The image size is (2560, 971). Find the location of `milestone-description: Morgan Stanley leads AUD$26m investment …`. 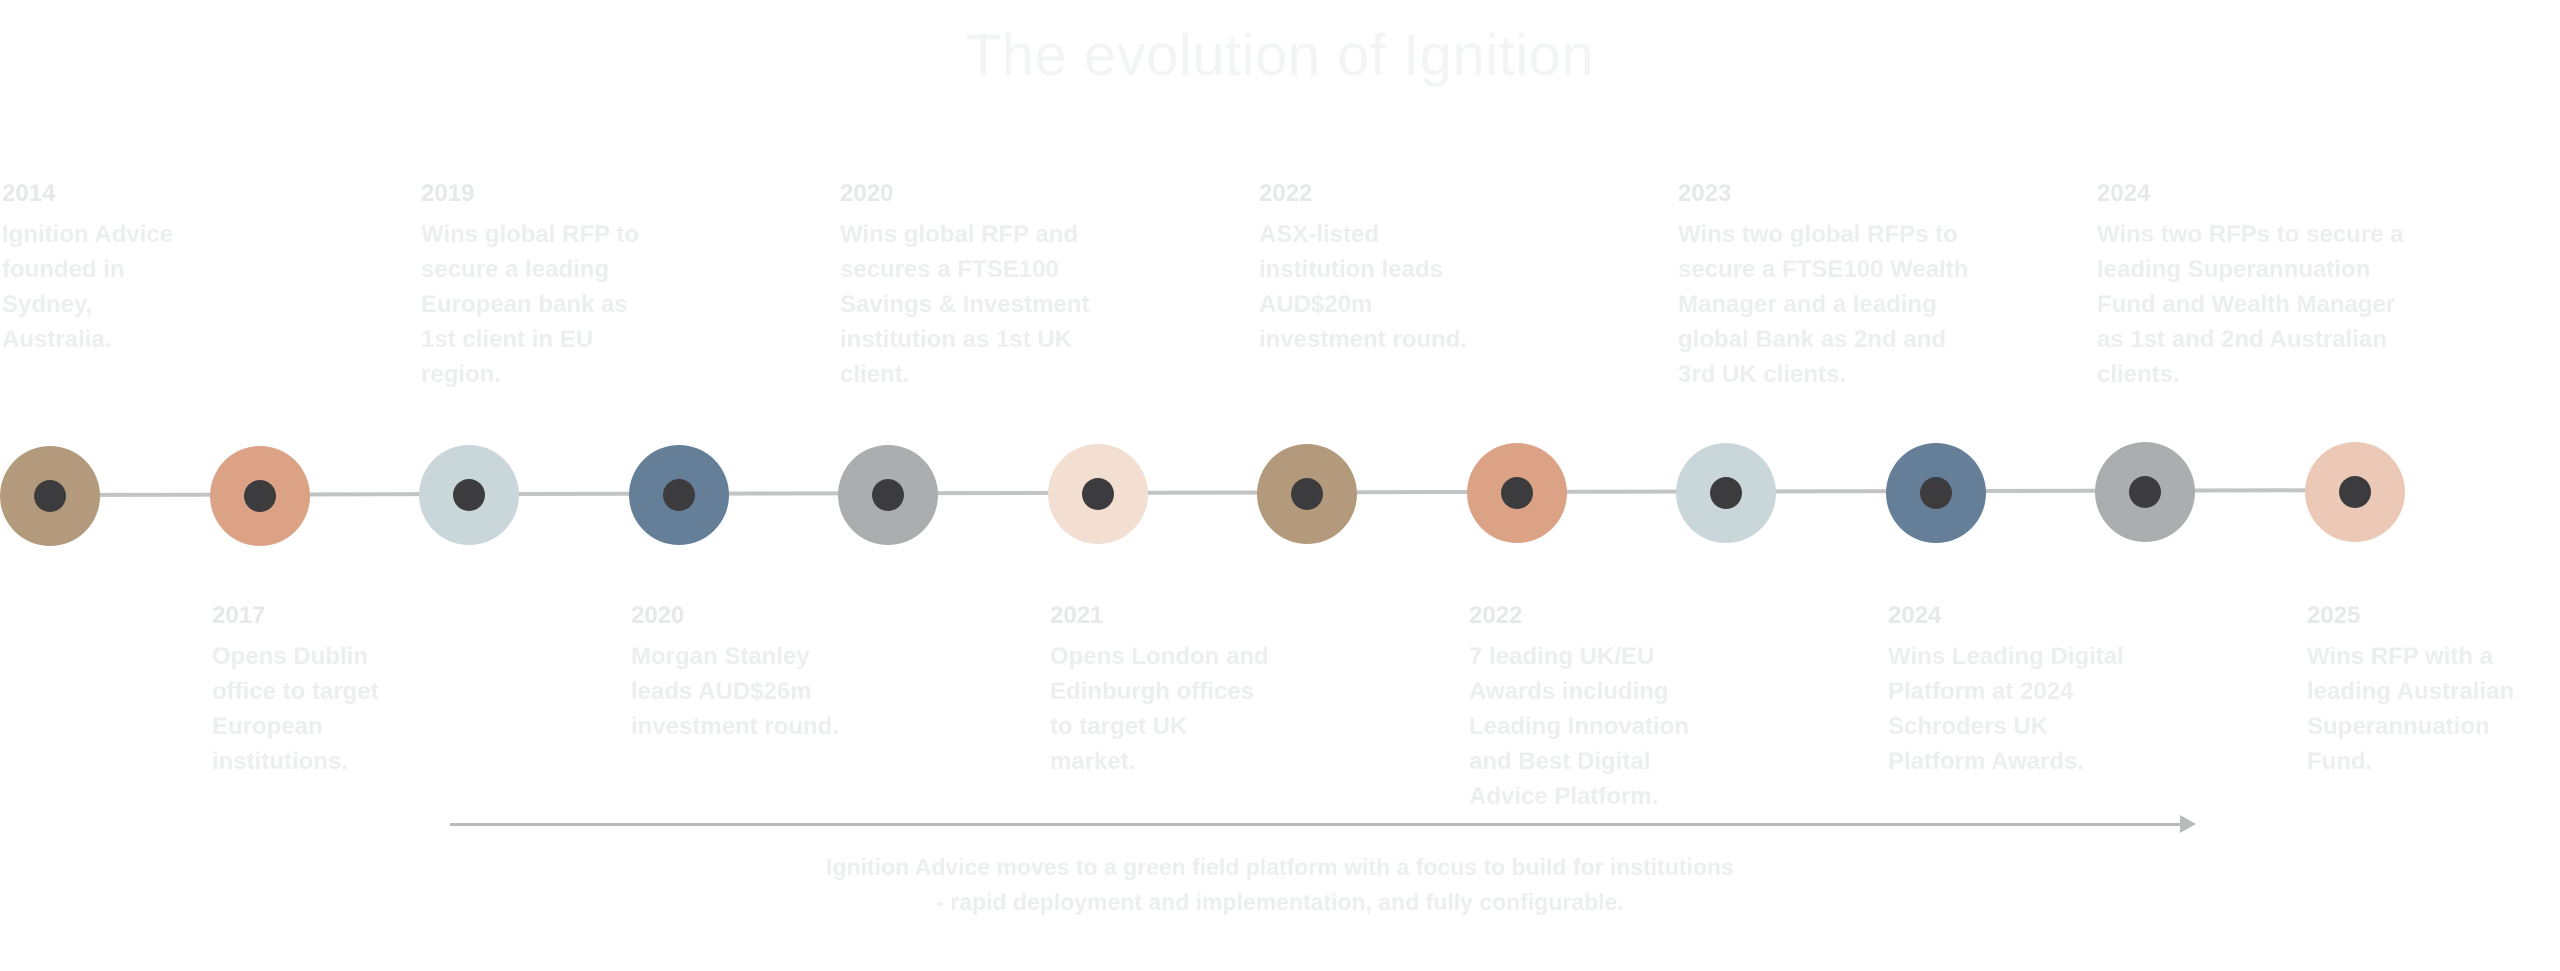

milestone-description: Morgan Stanley leads AUD$26m investment … is located at coordinates (735, 691).